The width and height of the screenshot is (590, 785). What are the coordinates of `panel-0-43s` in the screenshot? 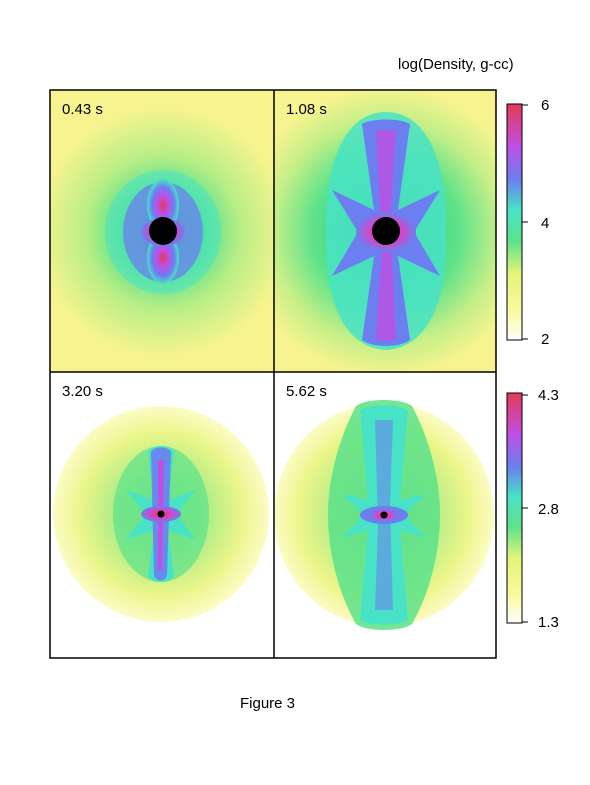 It's located at (162, 231).